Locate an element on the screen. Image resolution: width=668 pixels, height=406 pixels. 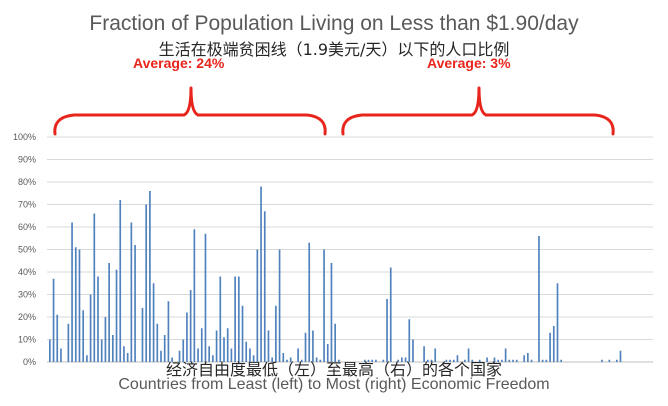
y-tick-label: 100% is located at coordinates (24, 137).